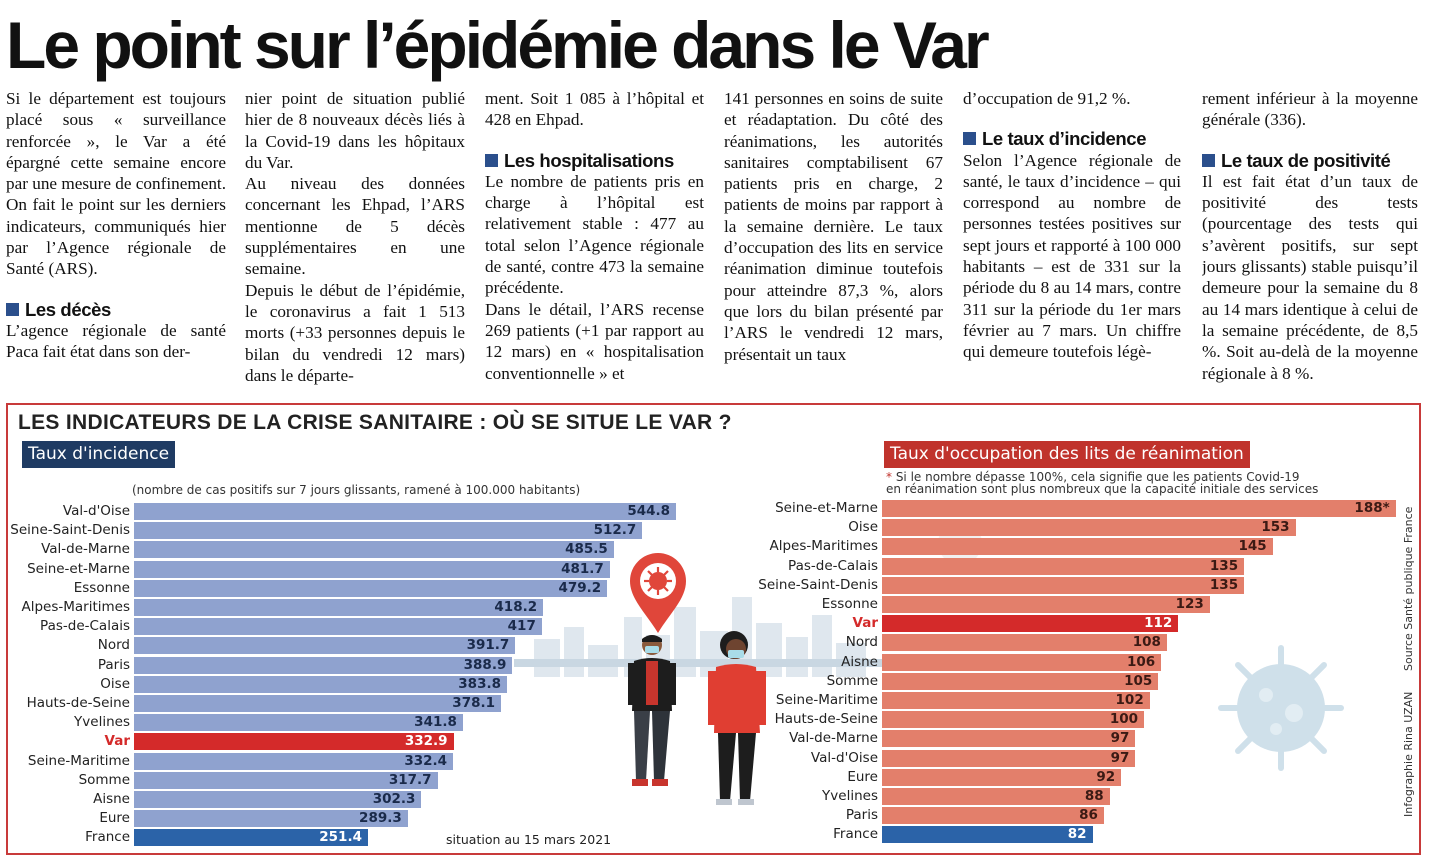  Describe the element at coordinates (521, 626) in the screenshot. I see `bar-value: 417` at that location.